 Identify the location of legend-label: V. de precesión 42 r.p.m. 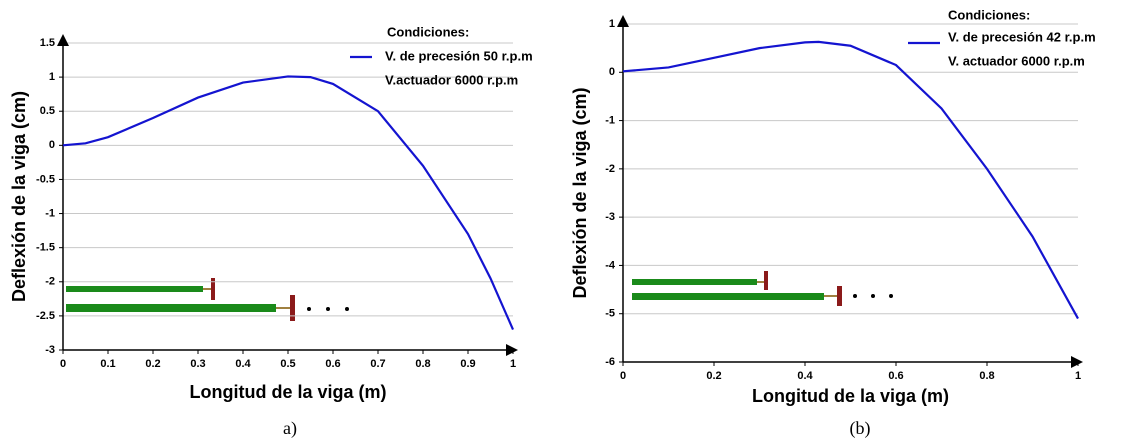
(1022, 36).